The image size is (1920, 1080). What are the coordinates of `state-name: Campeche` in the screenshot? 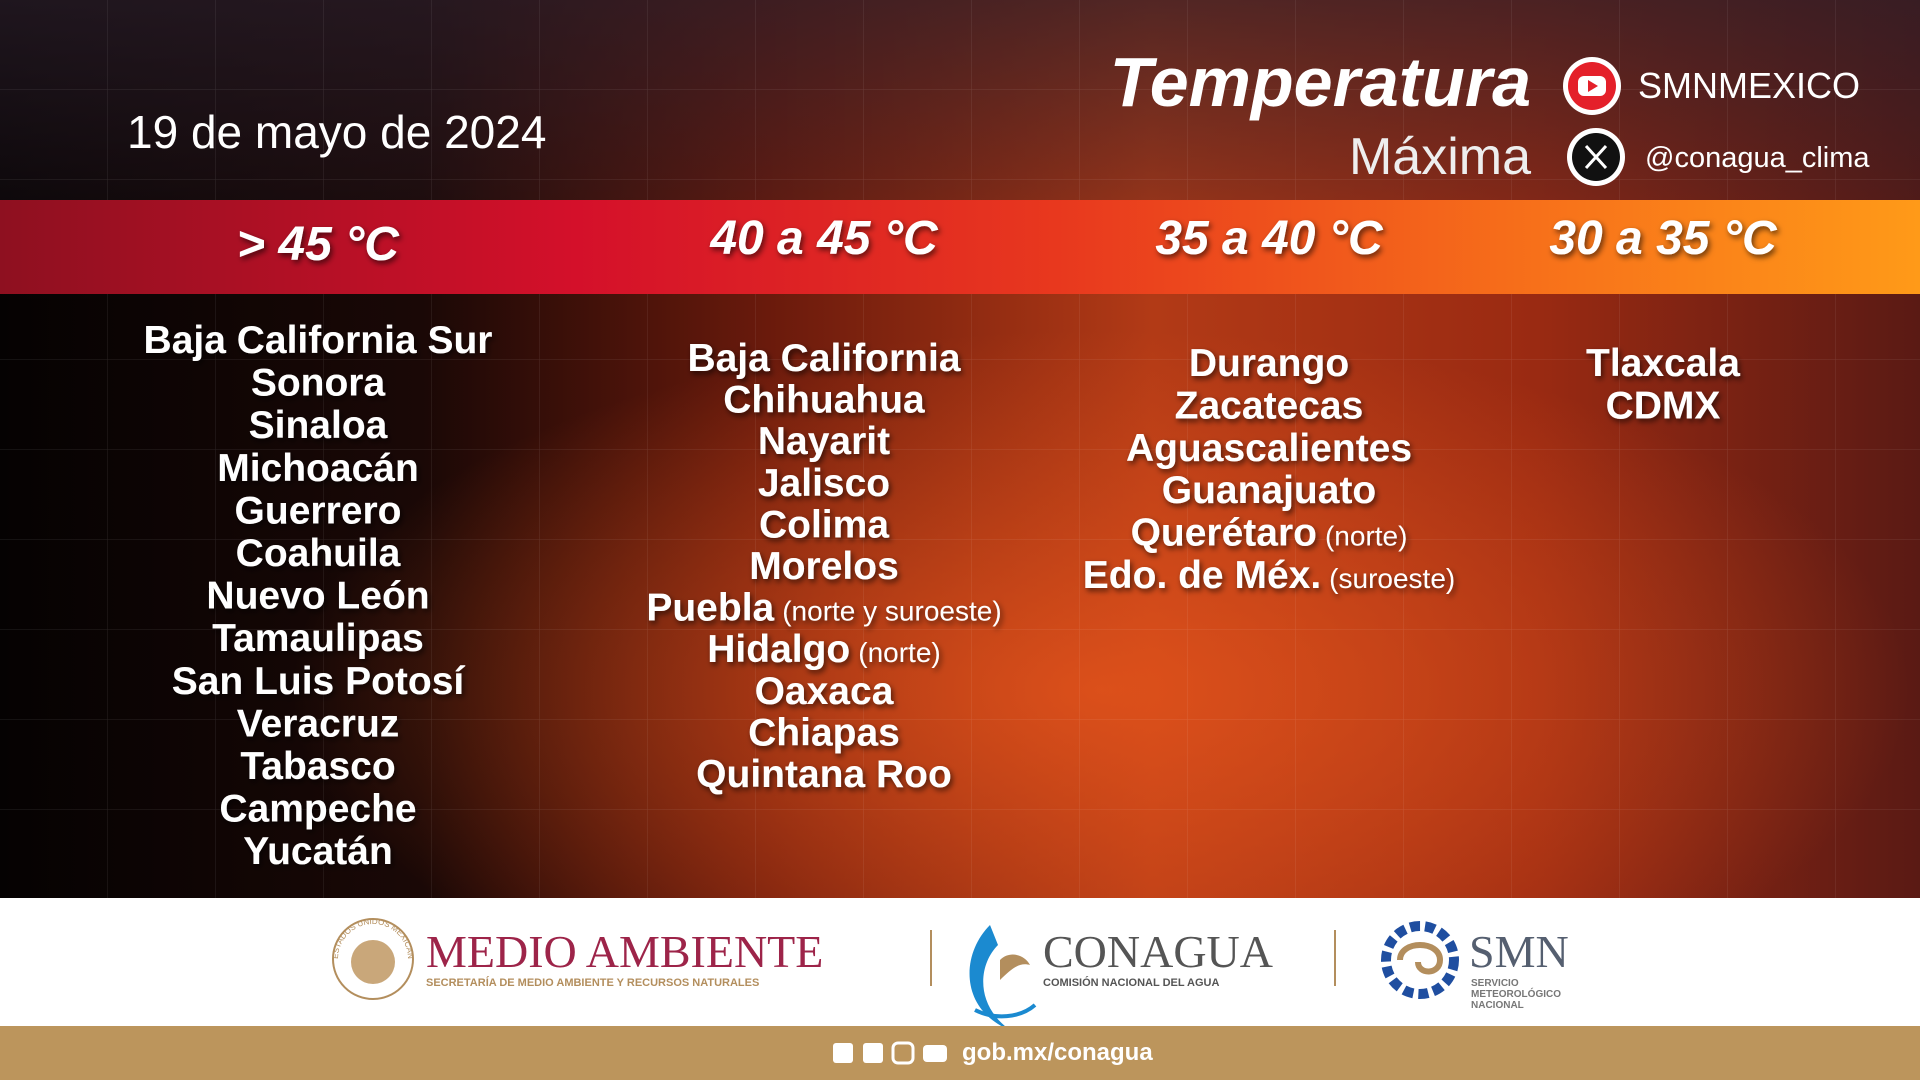 It's located at (317, 809).